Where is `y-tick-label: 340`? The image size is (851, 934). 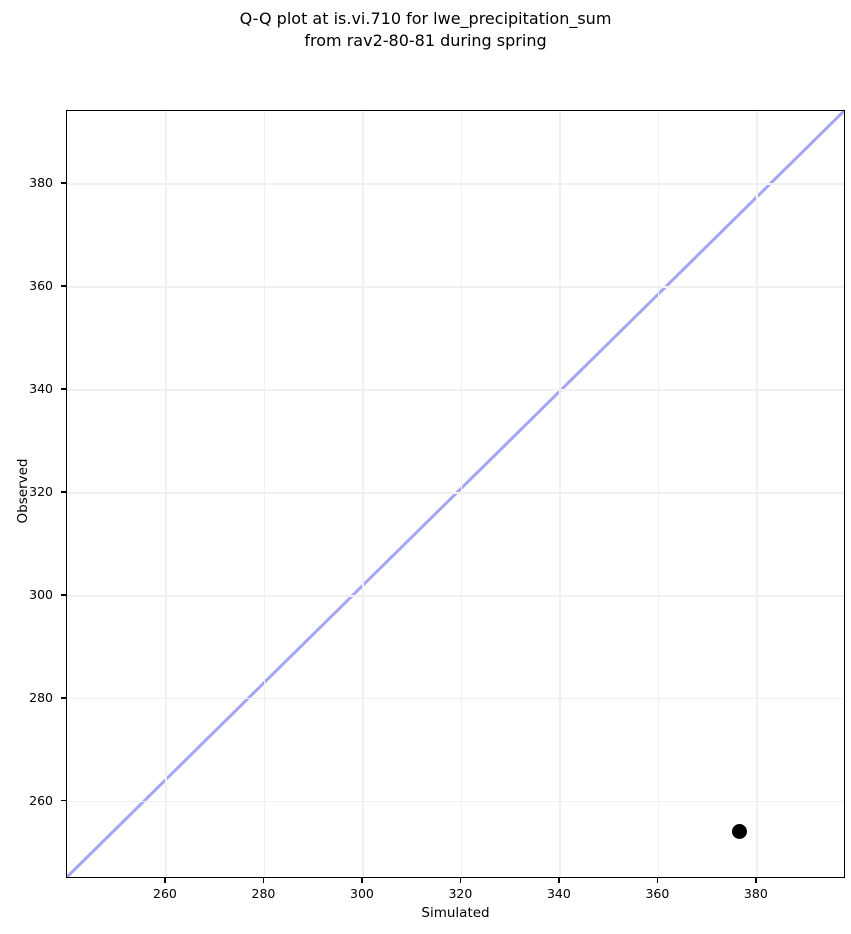 y-tick-label: 340 is located at coordinates (41, 388).